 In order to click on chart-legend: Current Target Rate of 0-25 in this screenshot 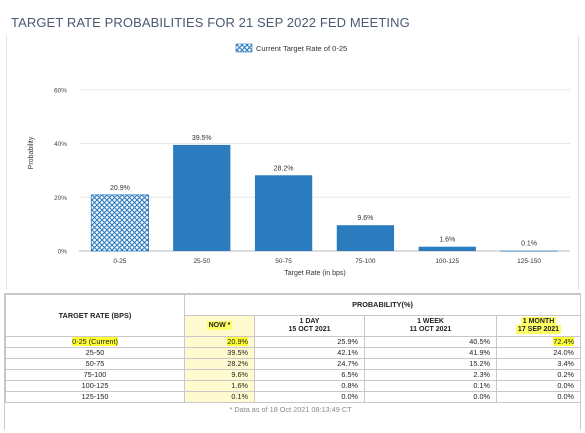, I will do `click(291, 48)`.